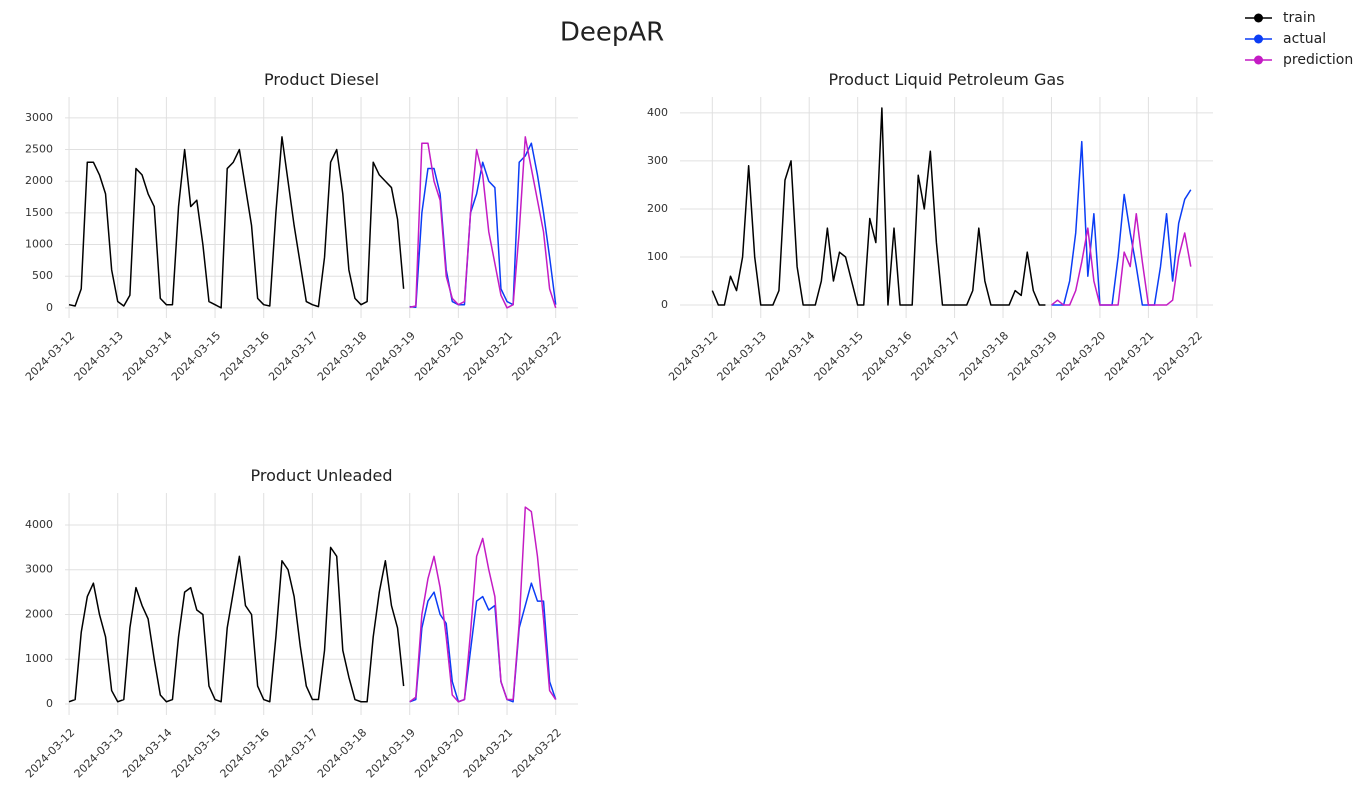 This screenshot has width=1364, height=791. I want to click on y-tick-label: 400, so click(657, 112).